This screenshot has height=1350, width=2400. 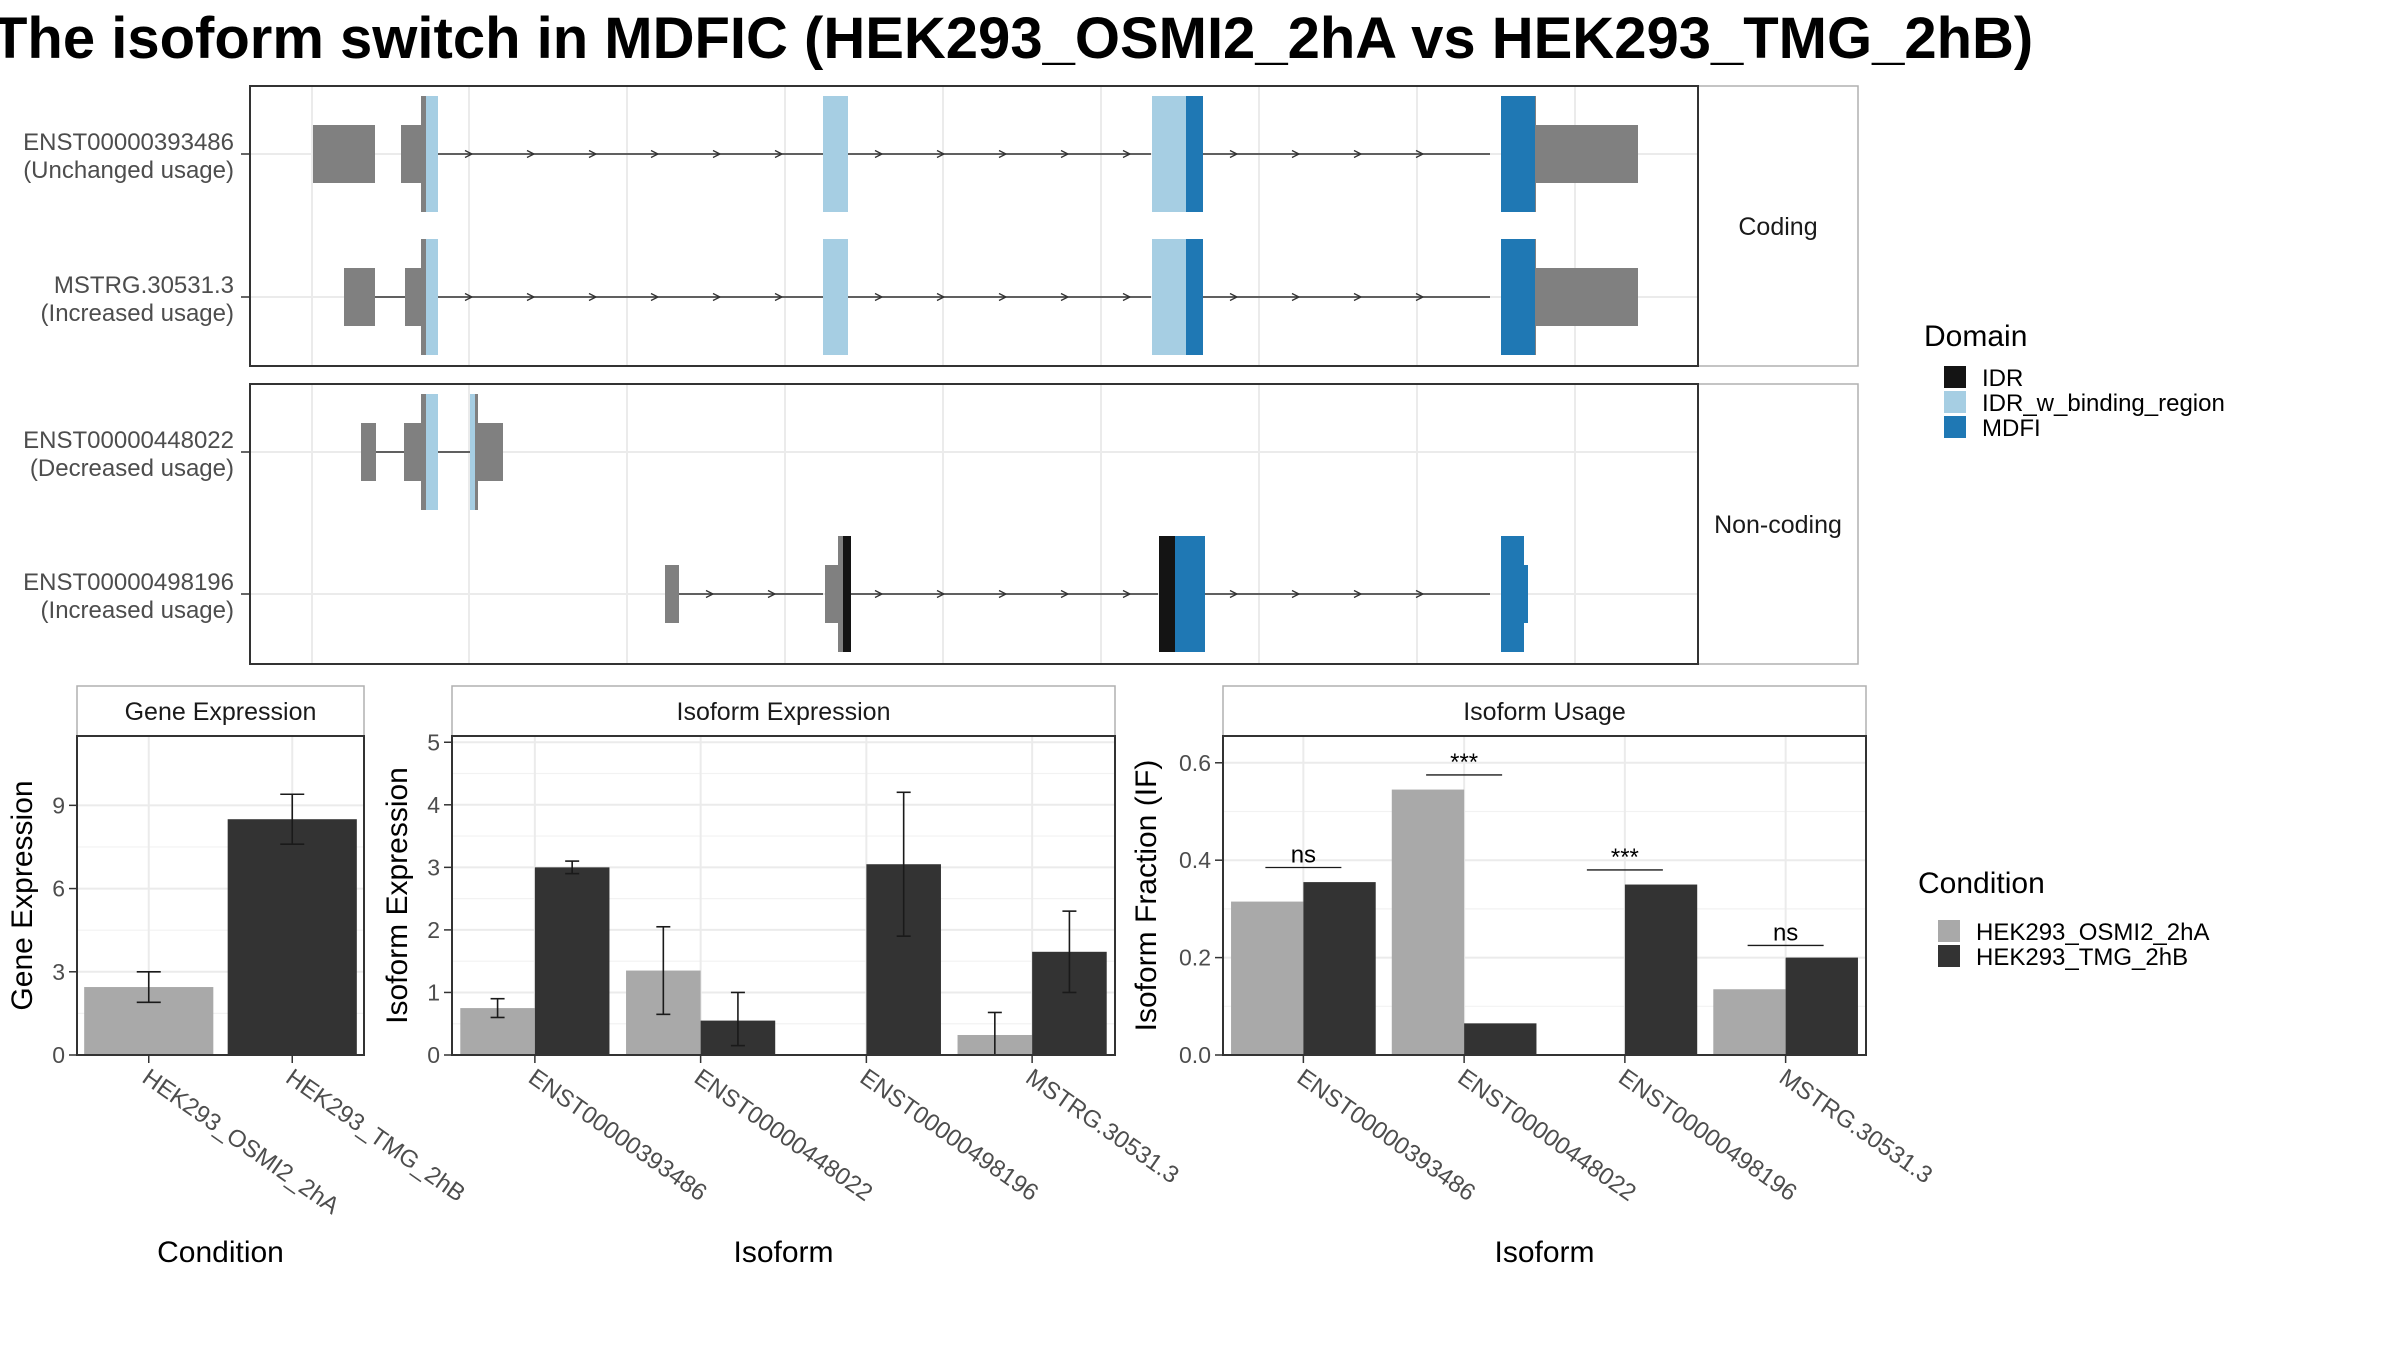 What do you see at coordinates (433, 742) in the screenshot?
I see `y-tick-label: 5` at bounding box center [433, 742].